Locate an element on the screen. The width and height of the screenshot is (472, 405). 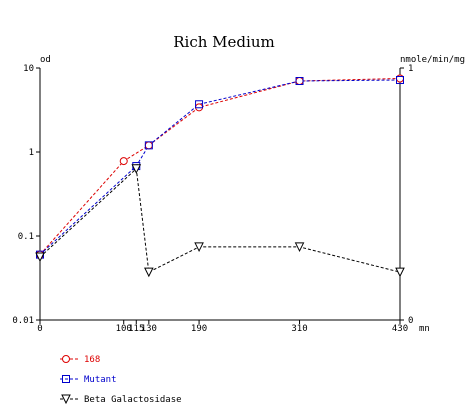
y-right-tick-label: 1 is located at coordinates (410, 69).